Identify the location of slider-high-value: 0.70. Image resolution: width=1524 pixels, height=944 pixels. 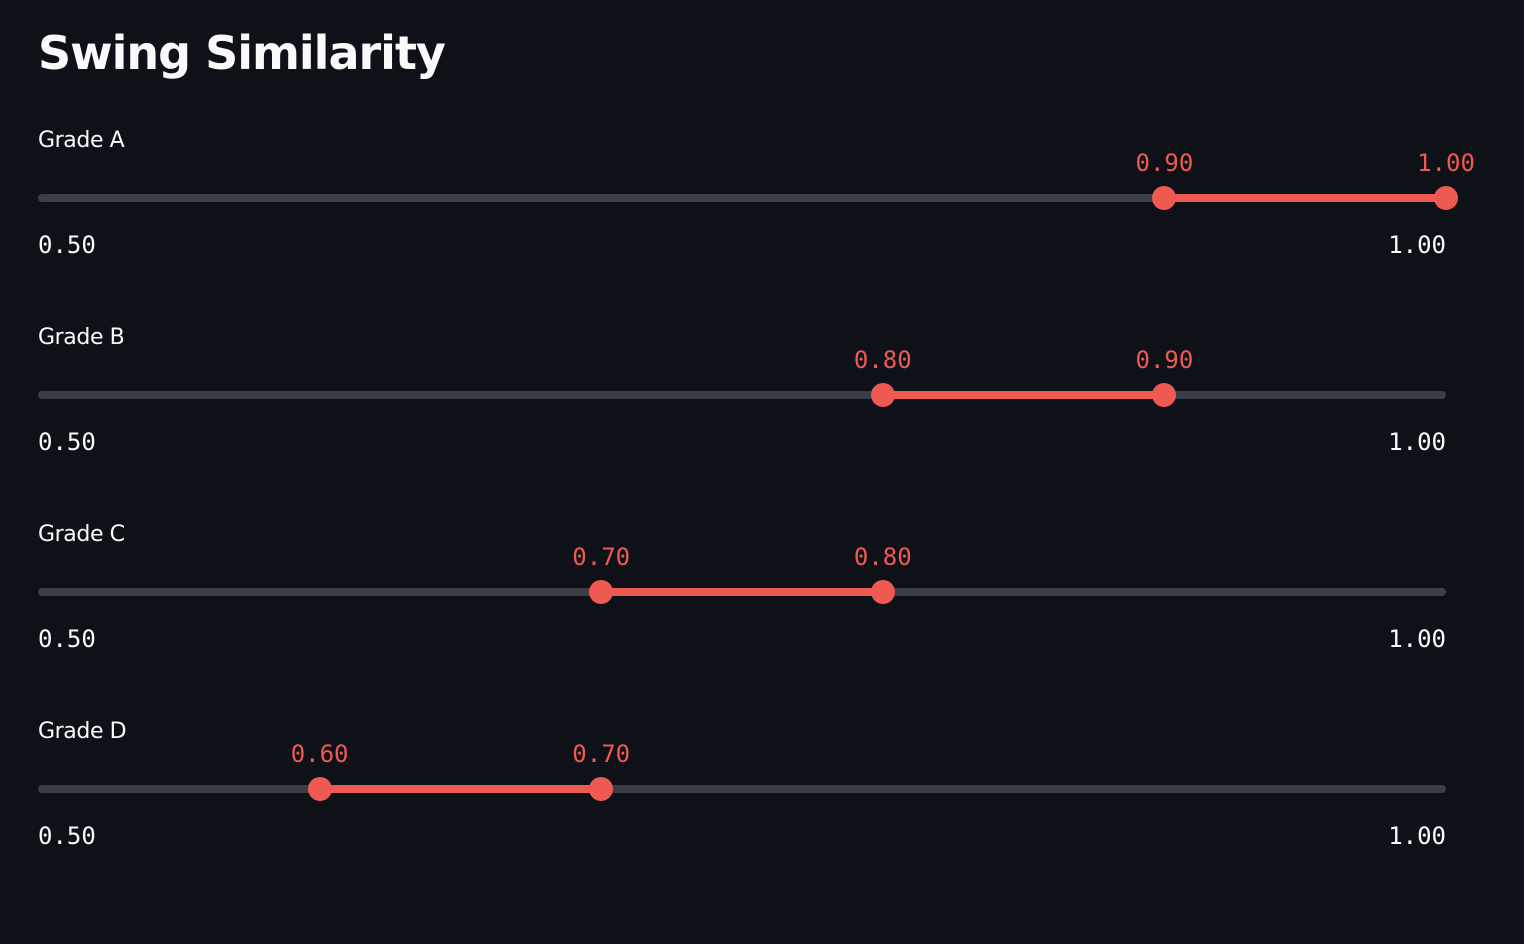
(601, 754).